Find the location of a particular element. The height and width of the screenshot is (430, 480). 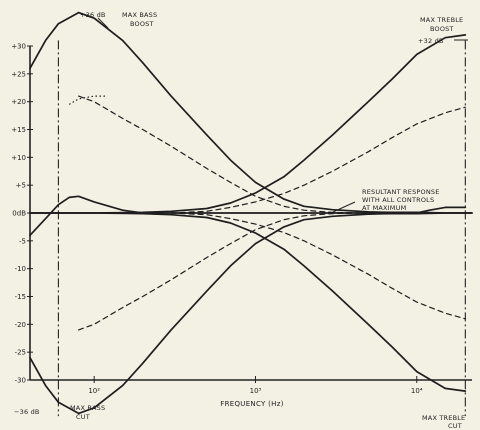

annotation-treble-cut-label-2: CUT is located at coordinates (455, 426).